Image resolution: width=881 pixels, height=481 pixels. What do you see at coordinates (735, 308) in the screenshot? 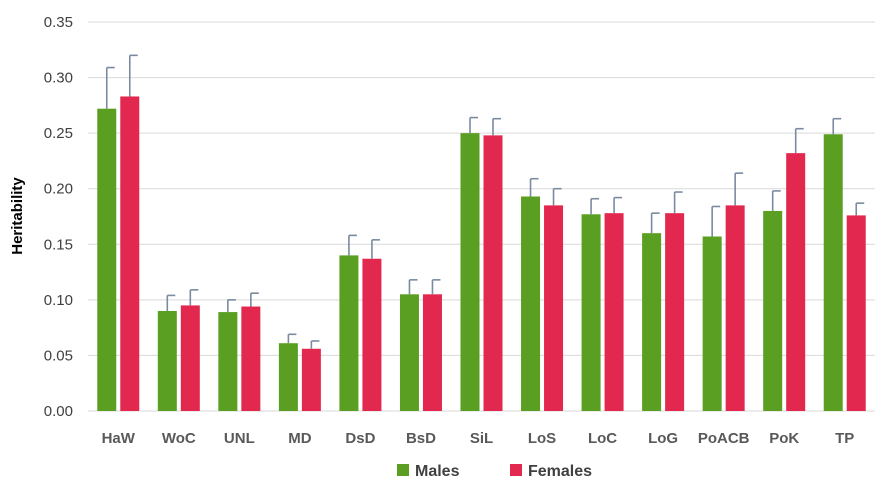
I see `bar-females-poacb` at bounding box center [735, 308].